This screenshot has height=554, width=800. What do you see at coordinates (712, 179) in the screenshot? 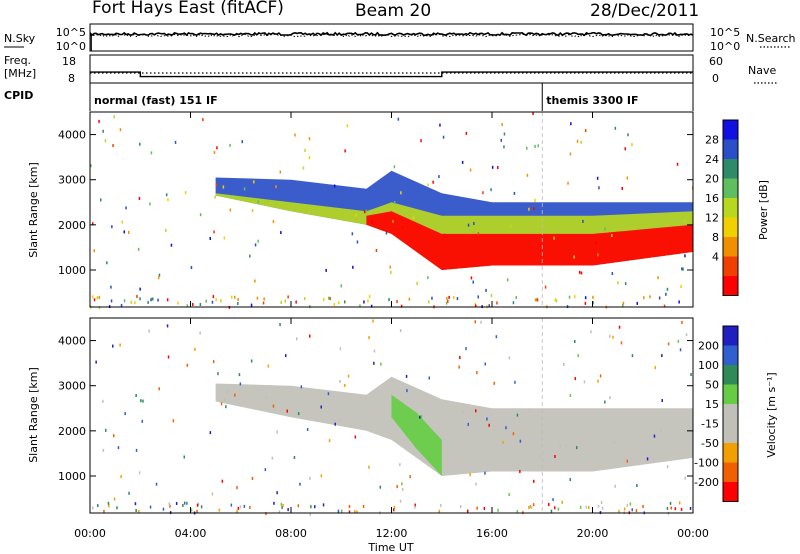
I see `power-colorbar-tick: 20` at bounding box center [712, 179].